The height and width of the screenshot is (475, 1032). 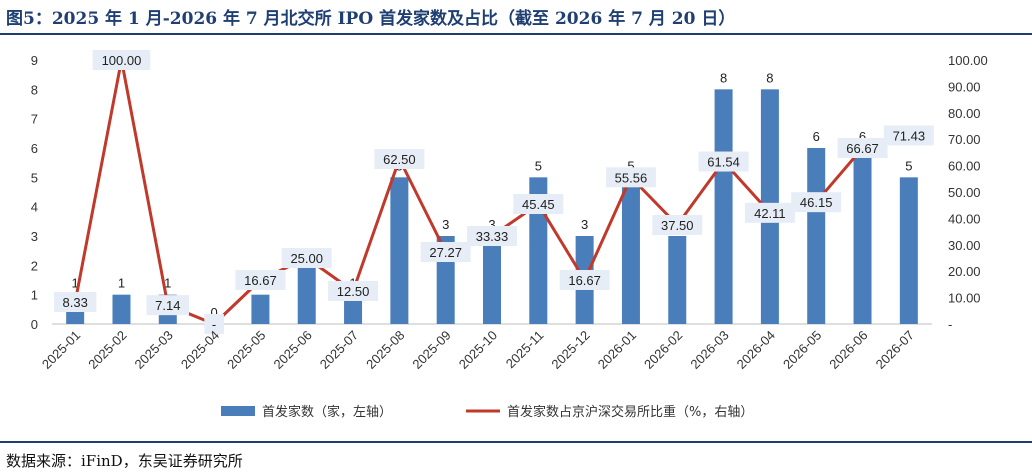 What do you see at coordinates (895, 350) in the screenshot?
I see `x-axis-tick: 2026-07` at bounding box center [895, 350].